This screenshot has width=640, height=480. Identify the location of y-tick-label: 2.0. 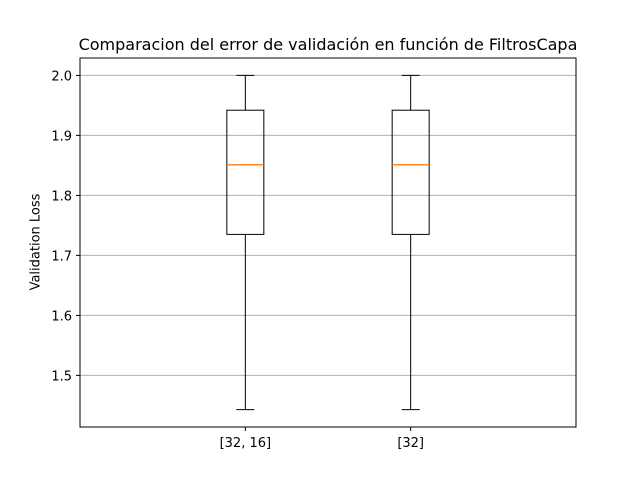
(61, 76).